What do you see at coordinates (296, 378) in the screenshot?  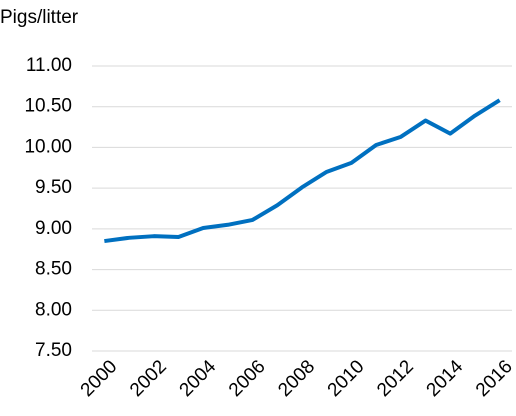 I see `x-tick-label: 2008` at bounding box center [296, 378].